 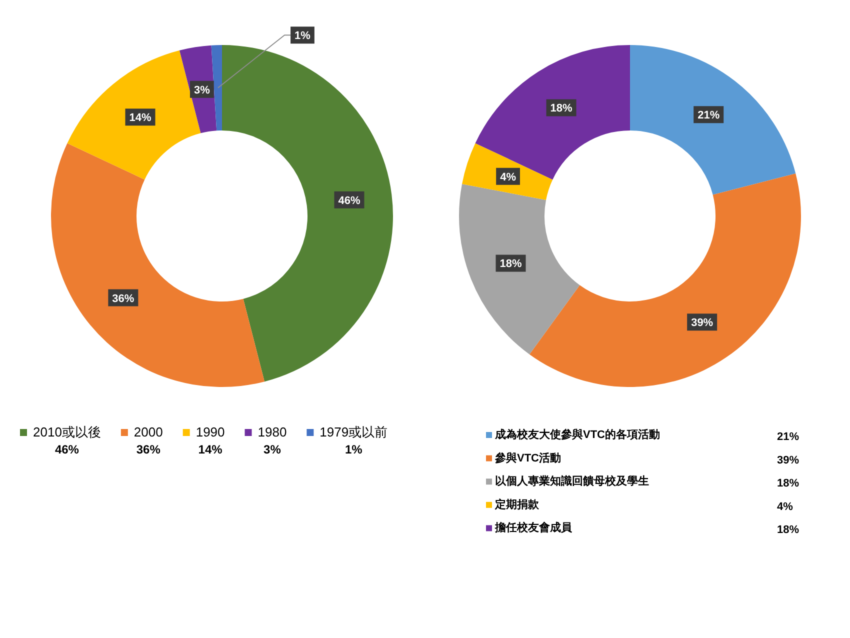 What do you see at coordinates (709, 116) in the screenshot?
I see `data-label: 21%` at bounding box center [709, 116].